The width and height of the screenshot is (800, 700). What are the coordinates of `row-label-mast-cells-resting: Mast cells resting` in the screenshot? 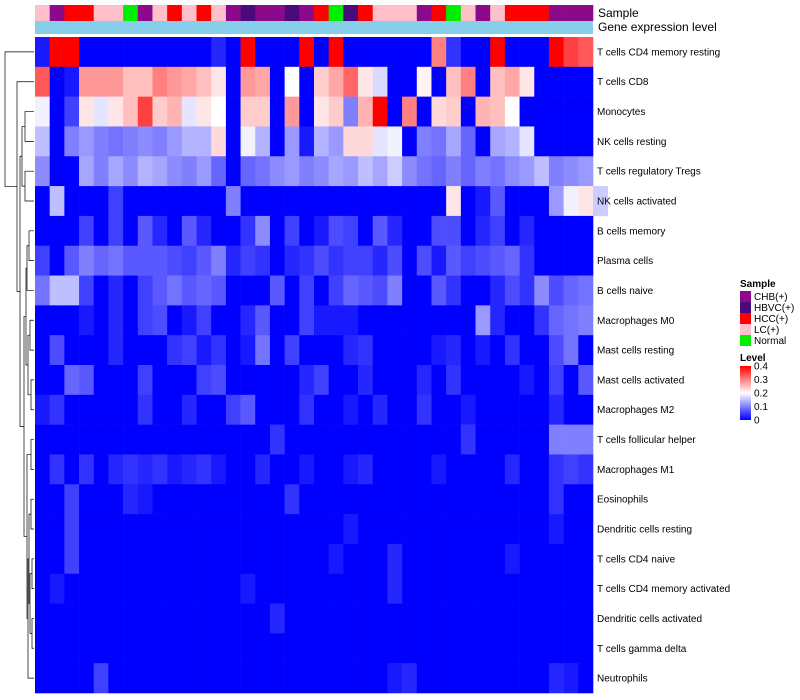 It's located at (635, 351).